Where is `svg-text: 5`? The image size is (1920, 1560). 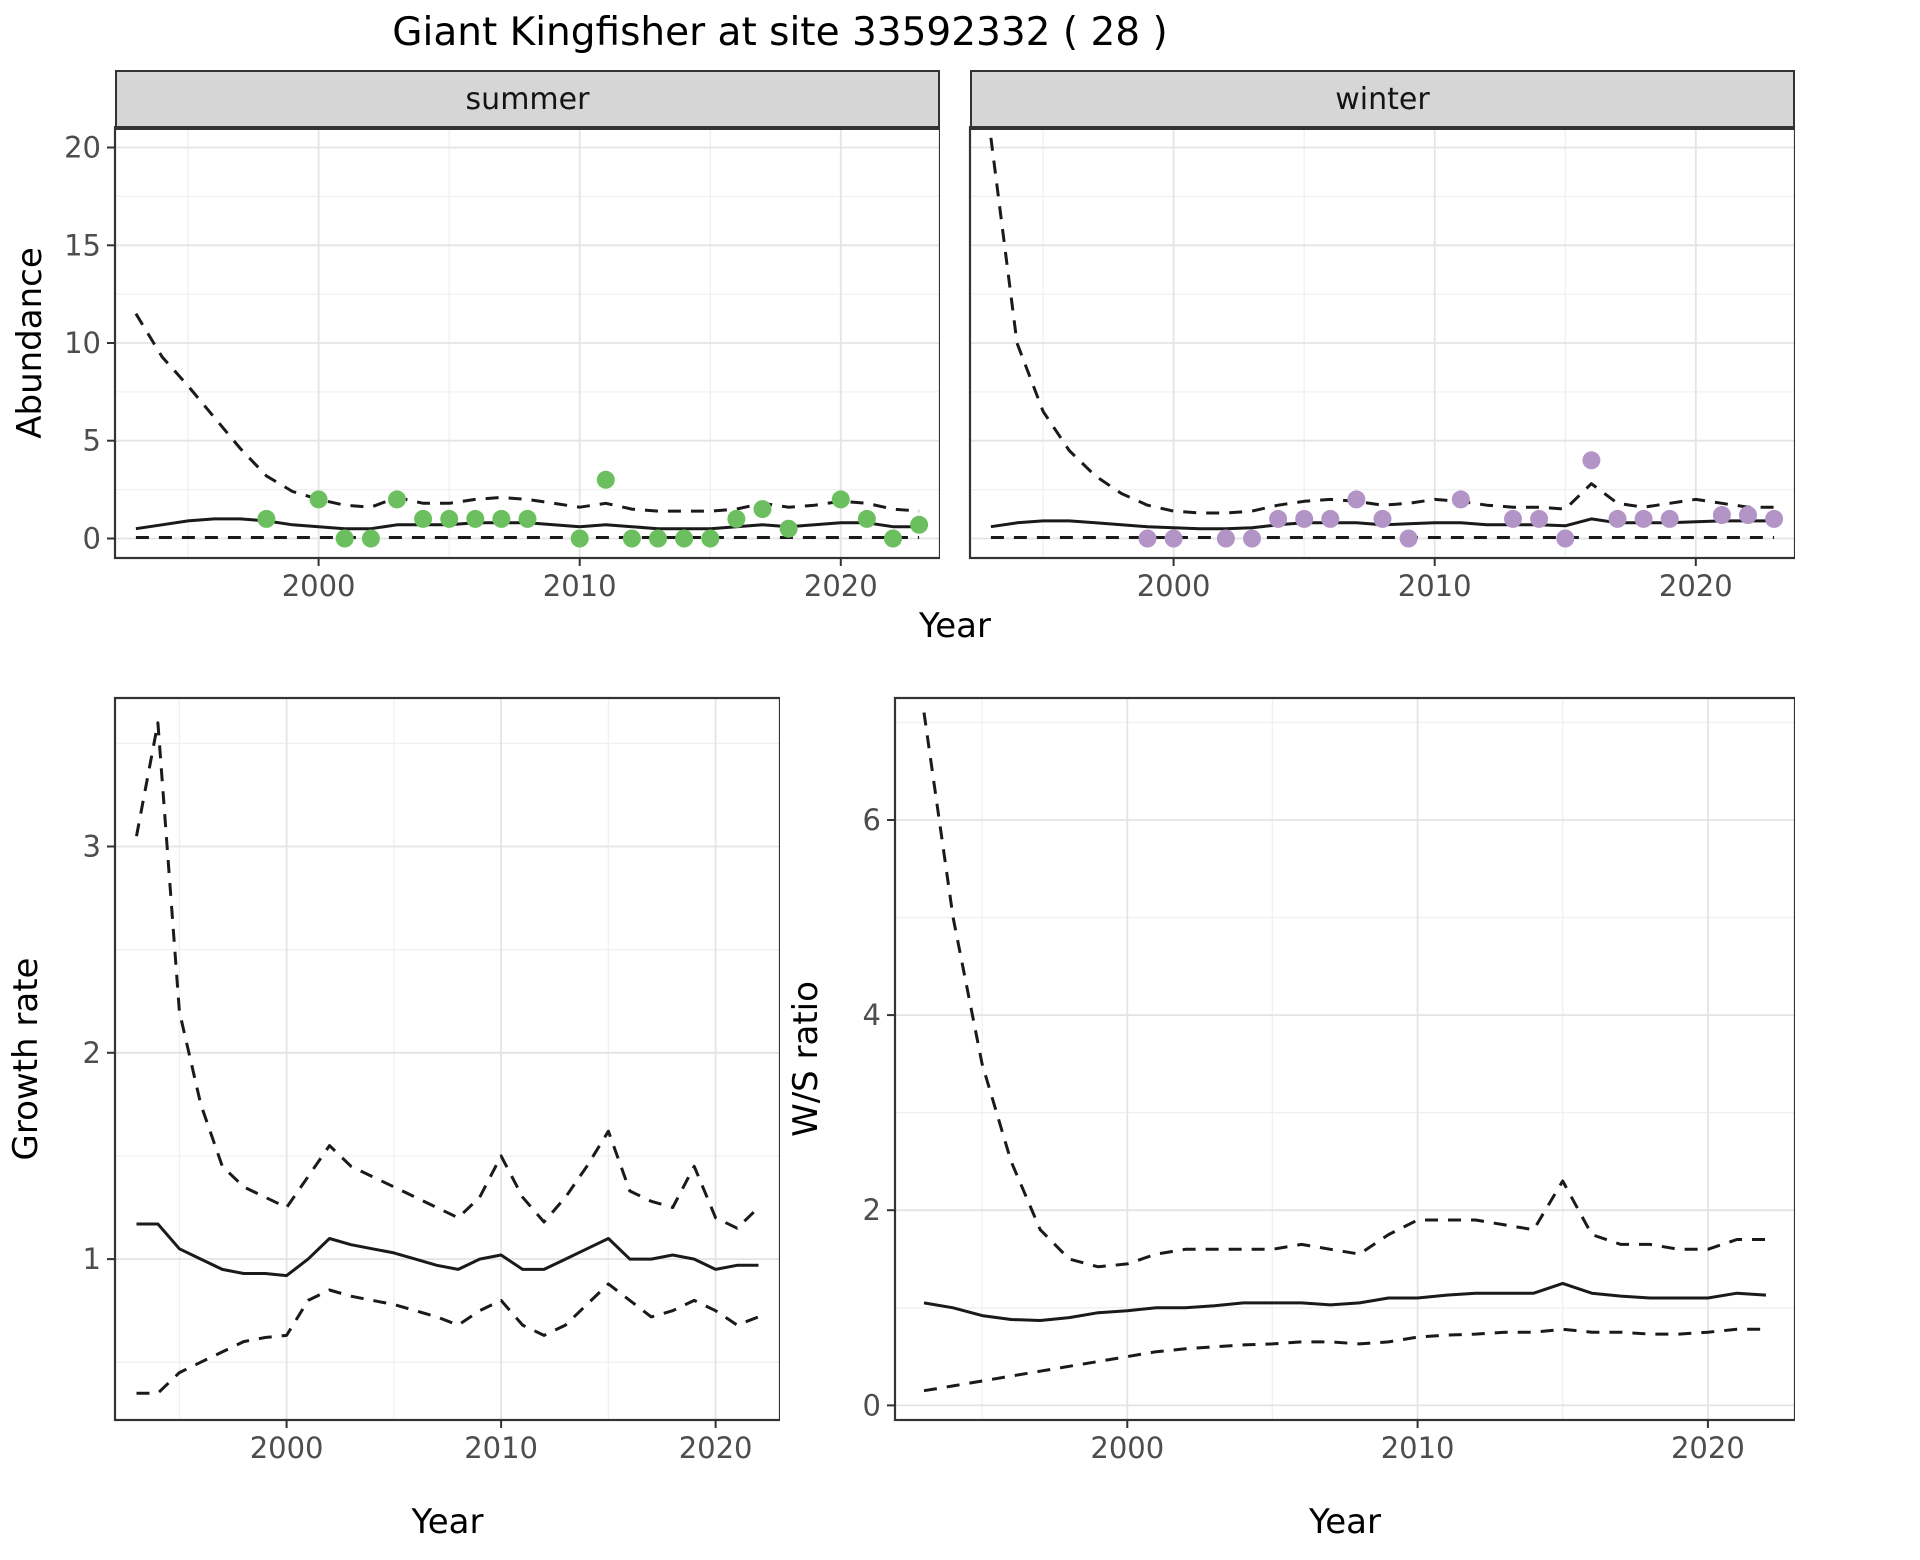 svg-text: 5 is located at coordinates (92, 441).